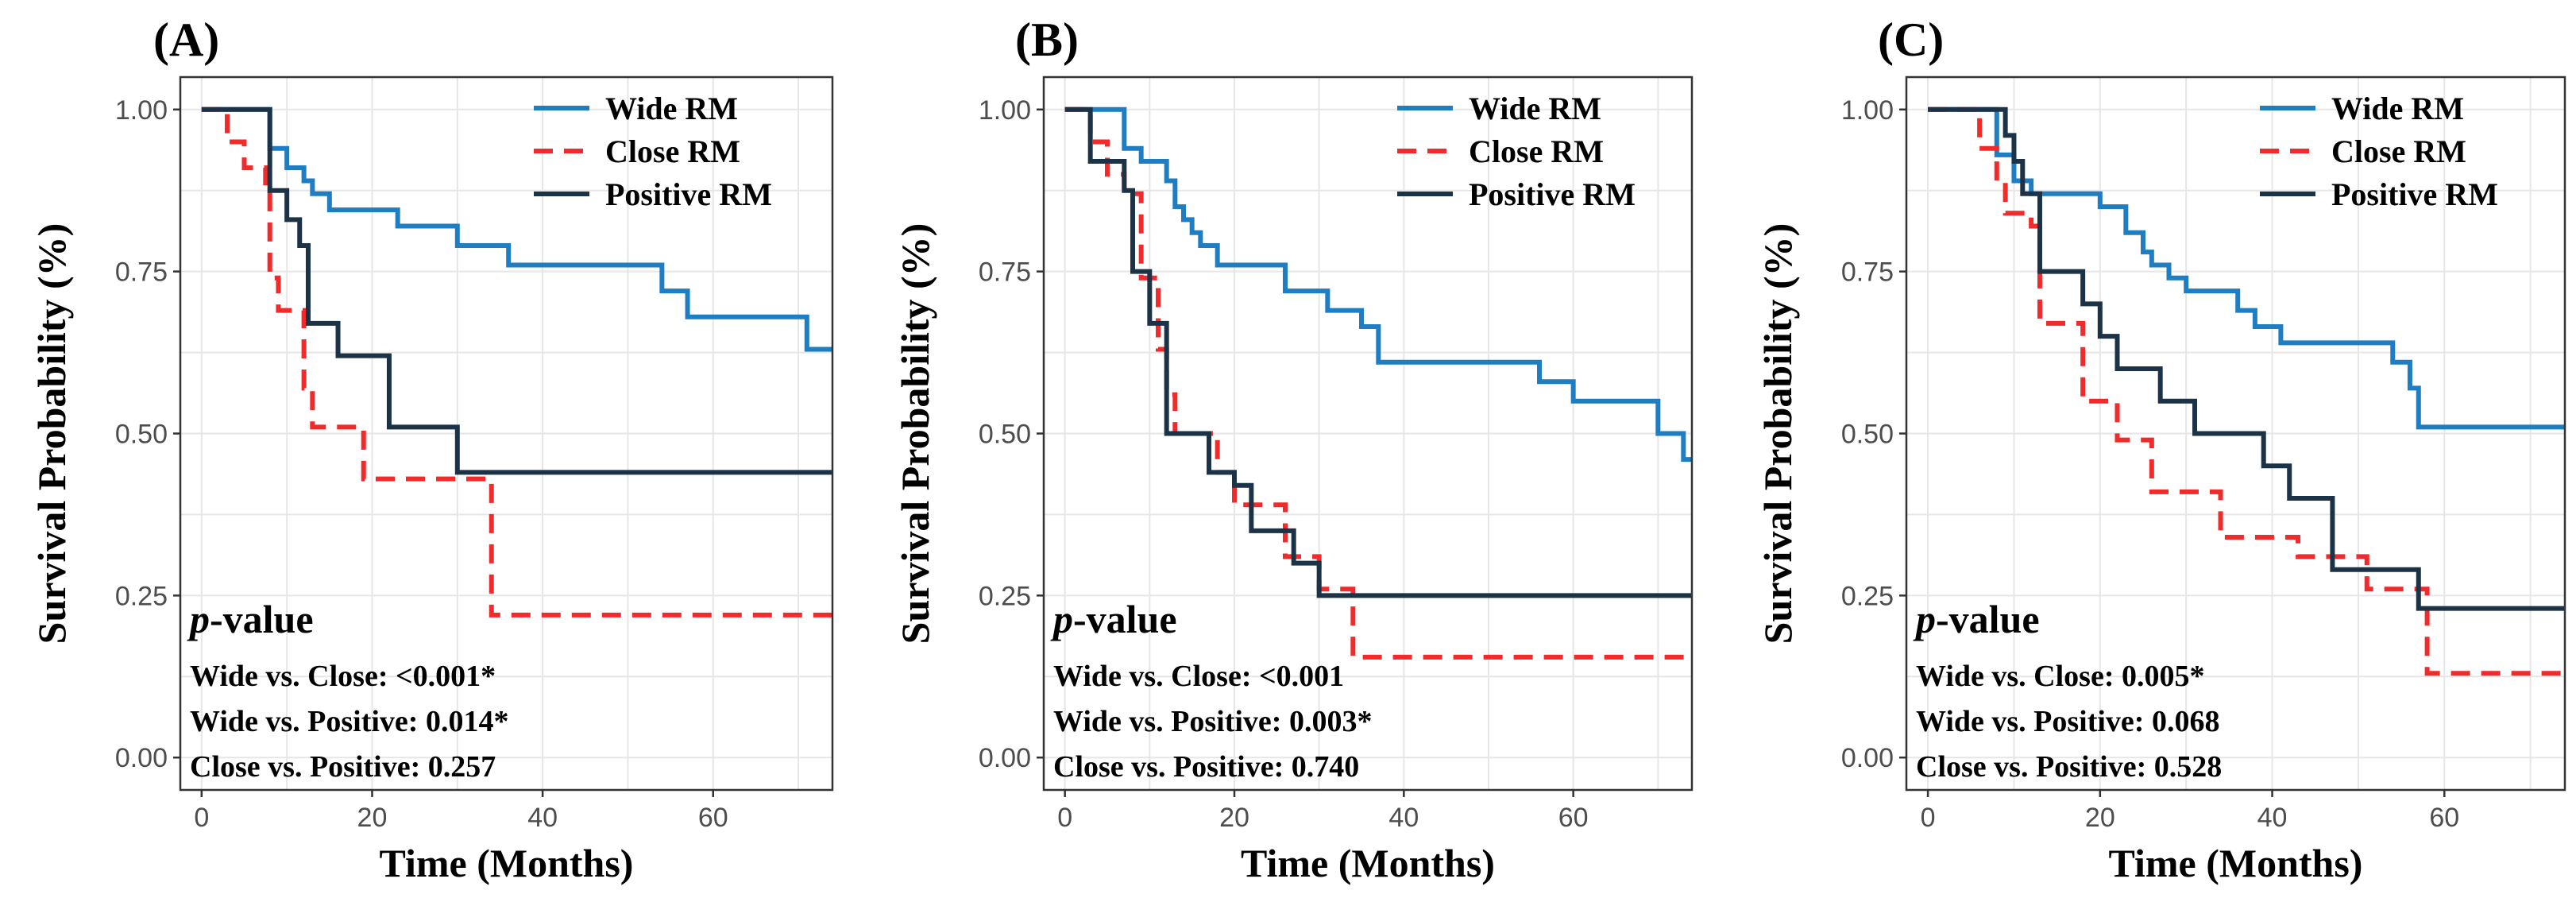 The width and height of the screenshot is (2576, 902). What do you see at coordinates (343, 767) in the screenshot?
I see `pvalue-line: Close vs. Positive: 0.257` at bounding box center [343, 767].